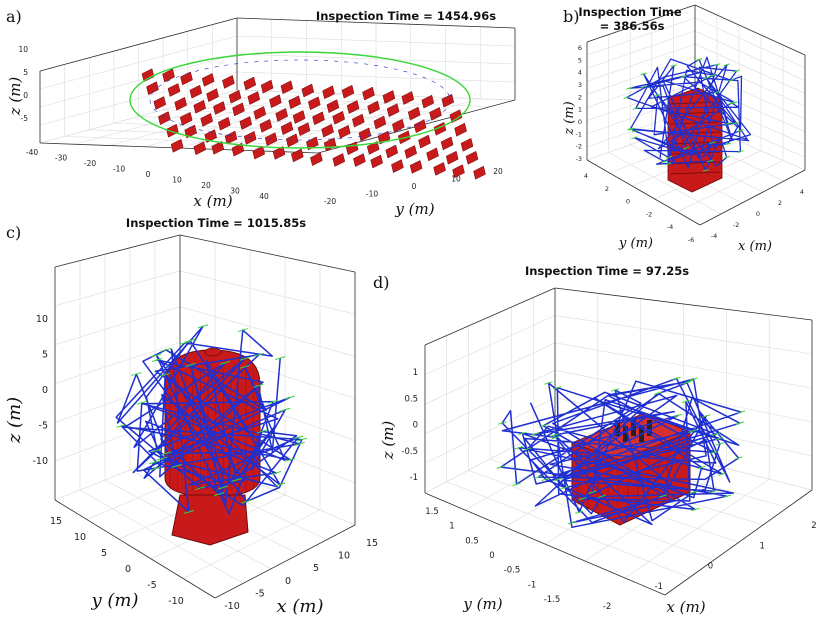  Describe the element at coordinates (414, 209) in the screenshot. I see `panel-a-ylabel: y (m)` at that location.